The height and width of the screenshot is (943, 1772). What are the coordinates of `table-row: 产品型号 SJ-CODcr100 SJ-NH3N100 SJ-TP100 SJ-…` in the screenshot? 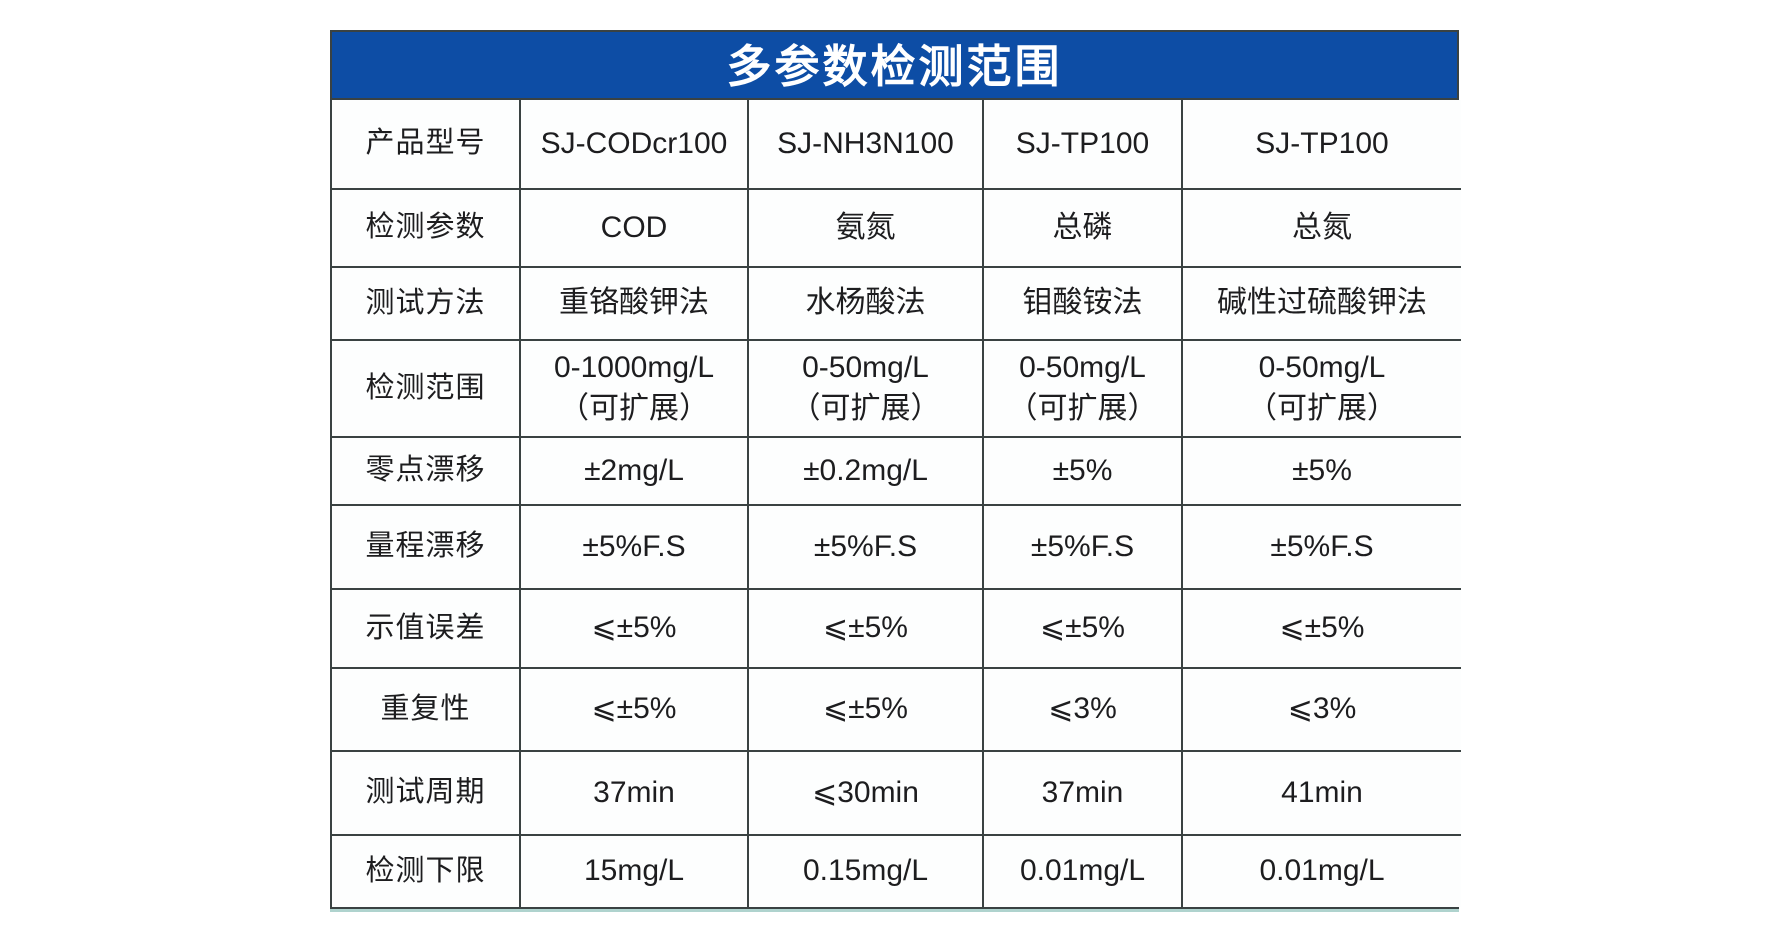 It's located at (896, 145).